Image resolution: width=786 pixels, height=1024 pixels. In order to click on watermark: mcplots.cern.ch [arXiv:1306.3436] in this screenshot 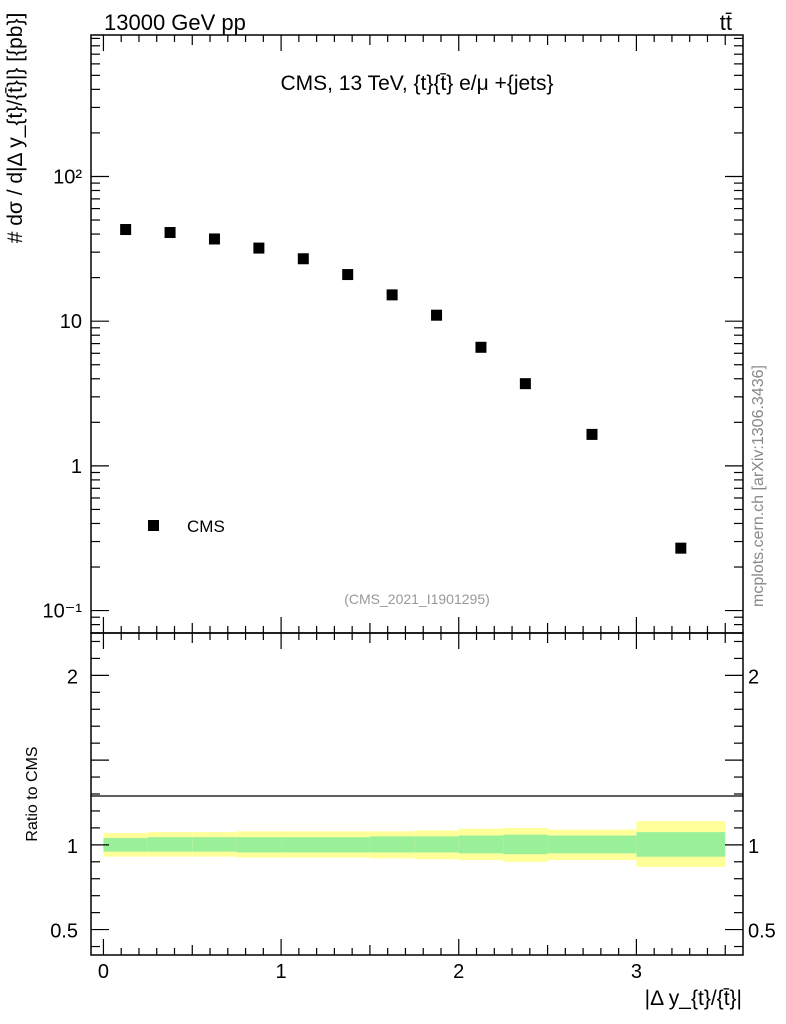, I will do `click(758, 486)`.